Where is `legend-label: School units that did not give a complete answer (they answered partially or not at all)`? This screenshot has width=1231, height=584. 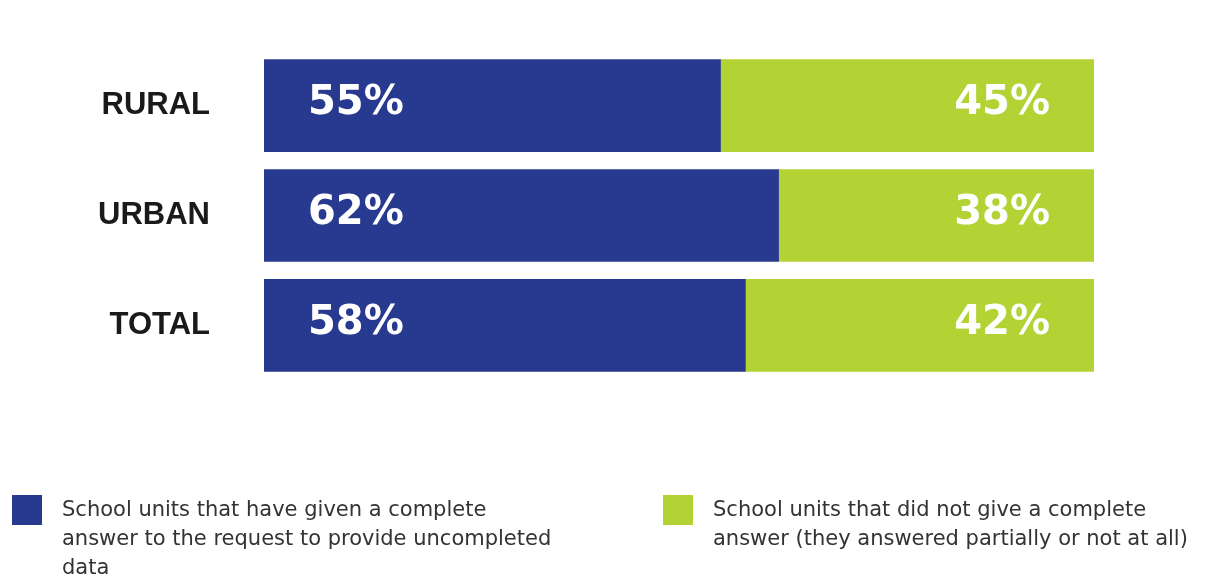
legend-label: School units that did not give a complete answer (they answered partially or not at all) is located at coordinates (951, 524).